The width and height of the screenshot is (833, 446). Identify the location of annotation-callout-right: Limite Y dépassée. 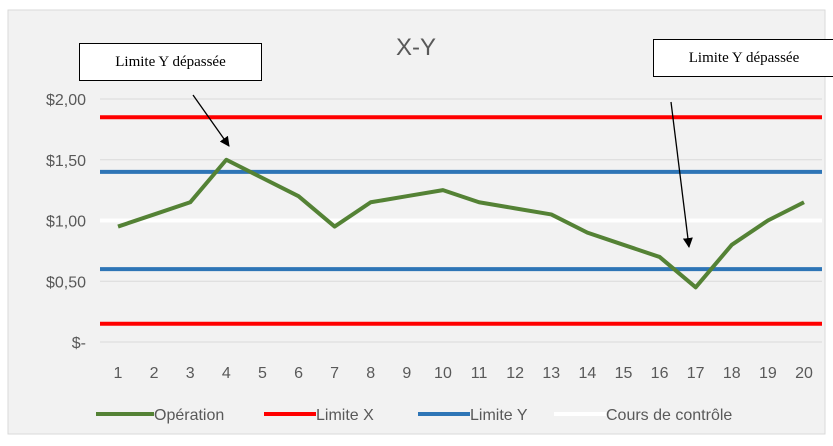
(743, 58).